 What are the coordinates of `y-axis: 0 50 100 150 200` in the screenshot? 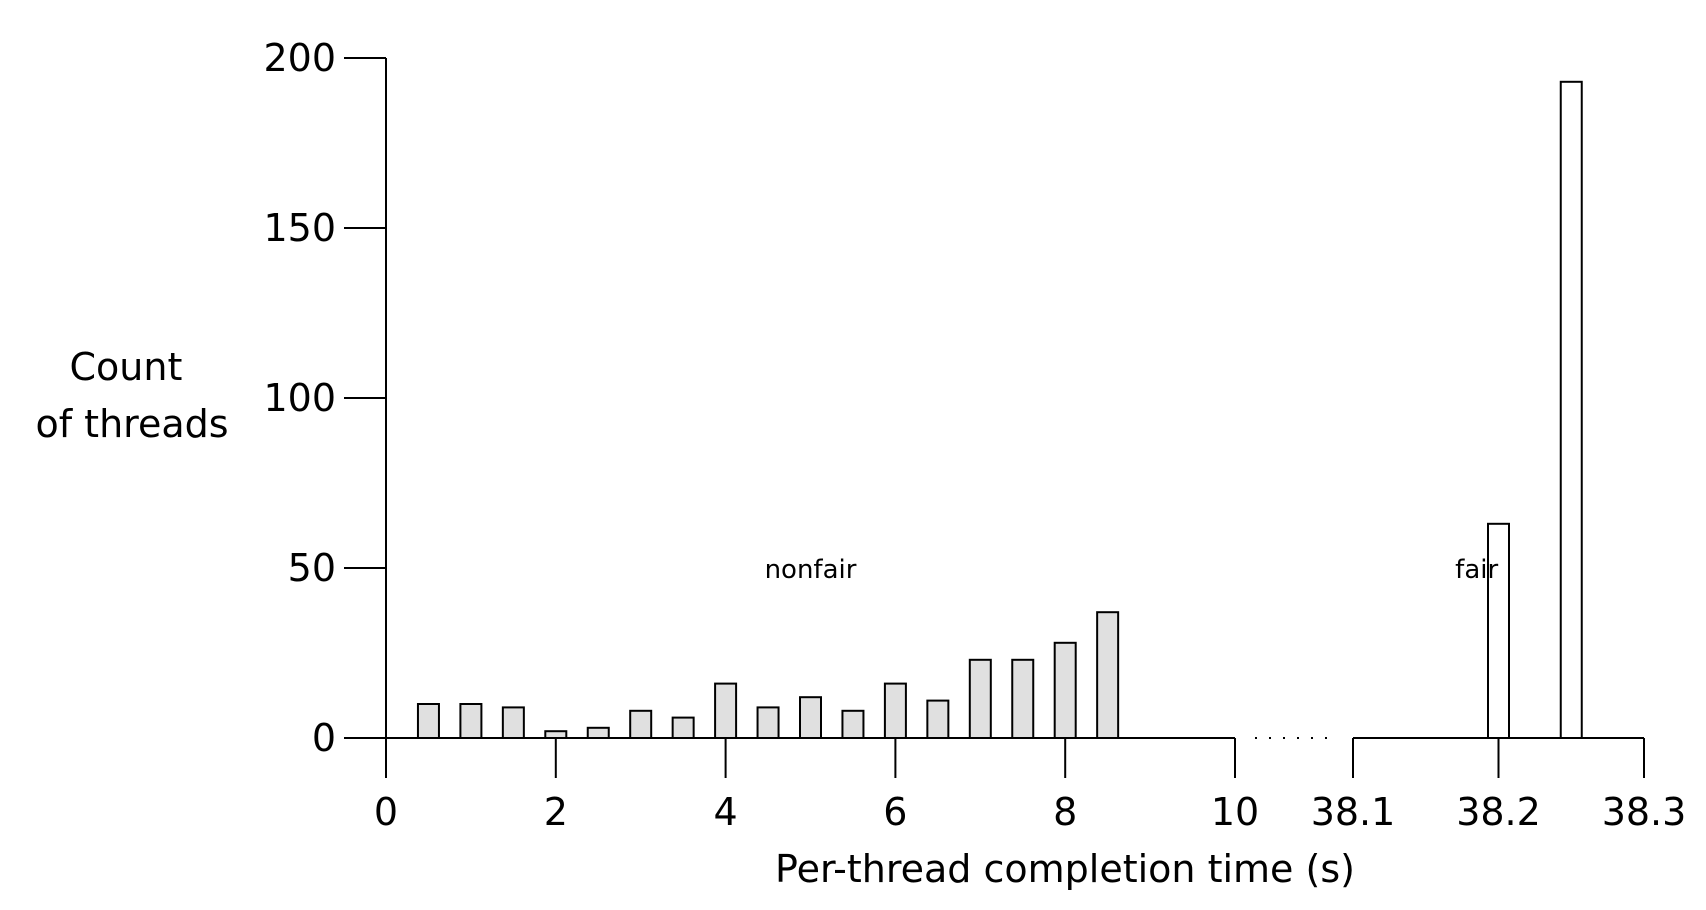 It's located at (325, 398).